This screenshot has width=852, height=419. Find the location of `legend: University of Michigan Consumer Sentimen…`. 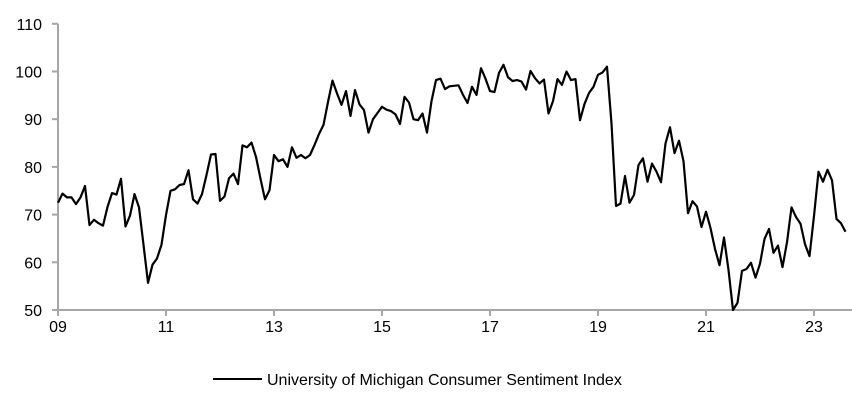

legend: University of Michigan Consumer Sentimen… is located at coordinates (417, 380).